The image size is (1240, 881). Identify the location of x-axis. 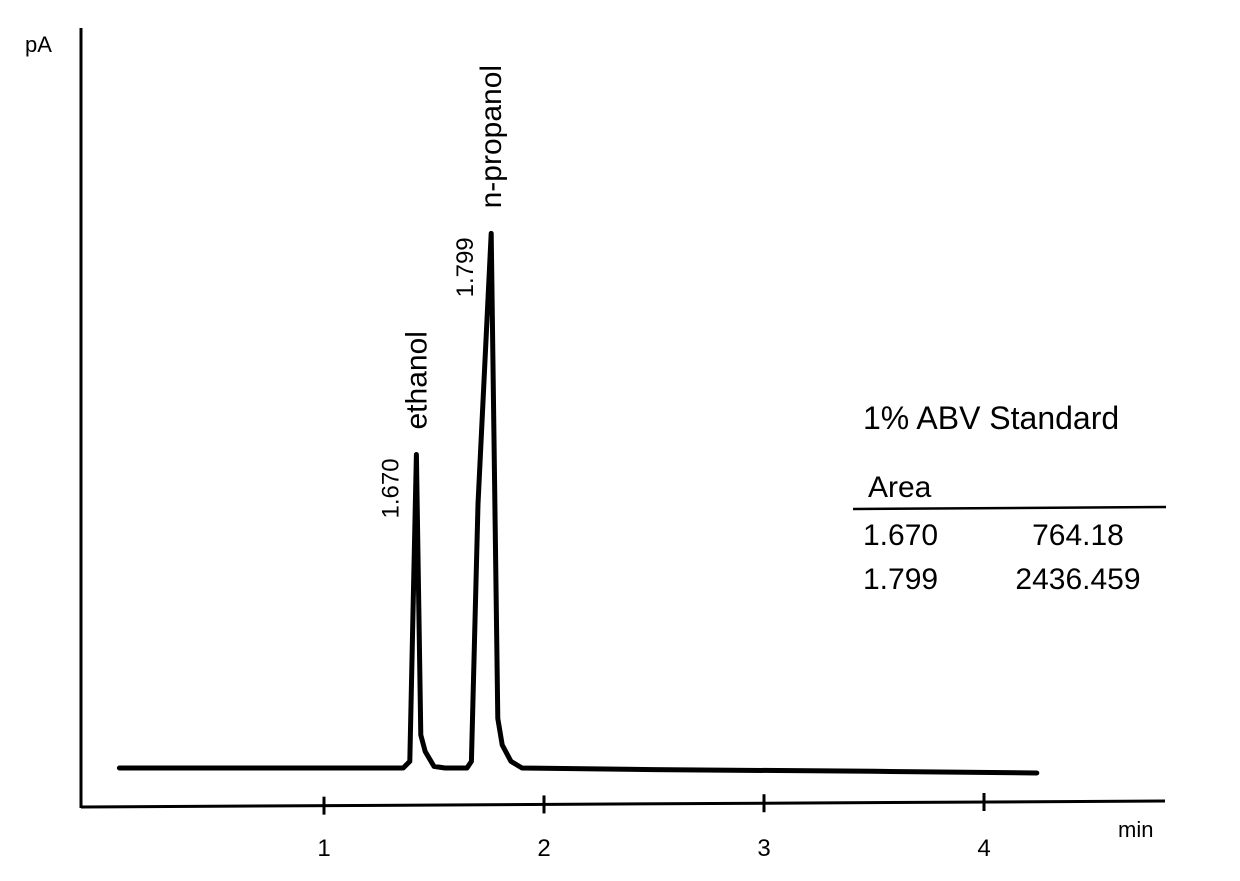
(623, 804).